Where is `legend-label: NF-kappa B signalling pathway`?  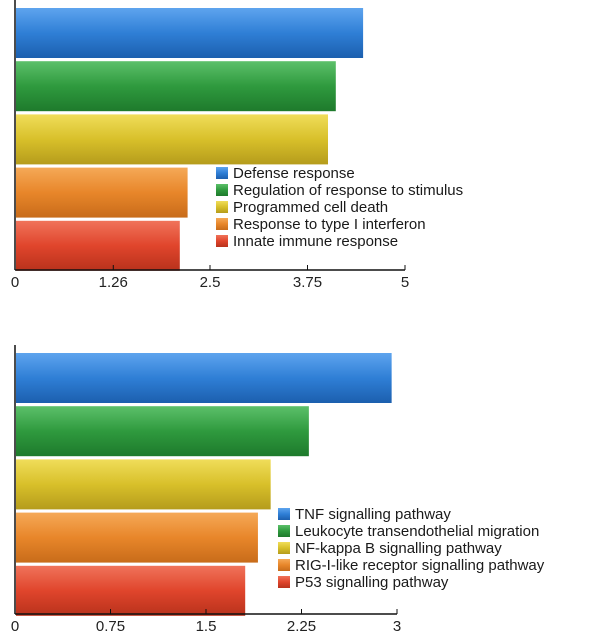
legend-label: NF-kappa B signalling pathway is located at coordinates (398, 548).